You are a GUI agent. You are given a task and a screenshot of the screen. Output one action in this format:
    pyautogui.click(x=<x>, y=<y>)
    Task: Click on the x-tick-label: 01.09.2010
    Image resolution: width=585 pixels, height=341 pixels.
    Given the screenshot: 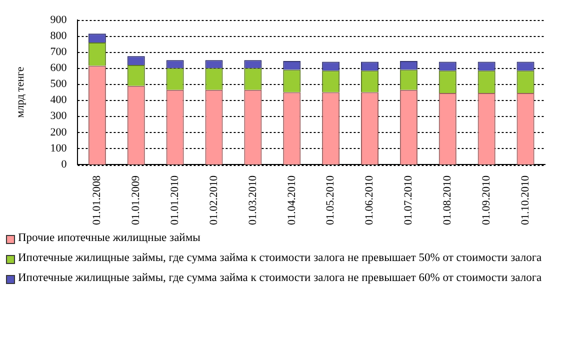 What is the action you would take?
    pyautogui.click(x=486, y=200)
    